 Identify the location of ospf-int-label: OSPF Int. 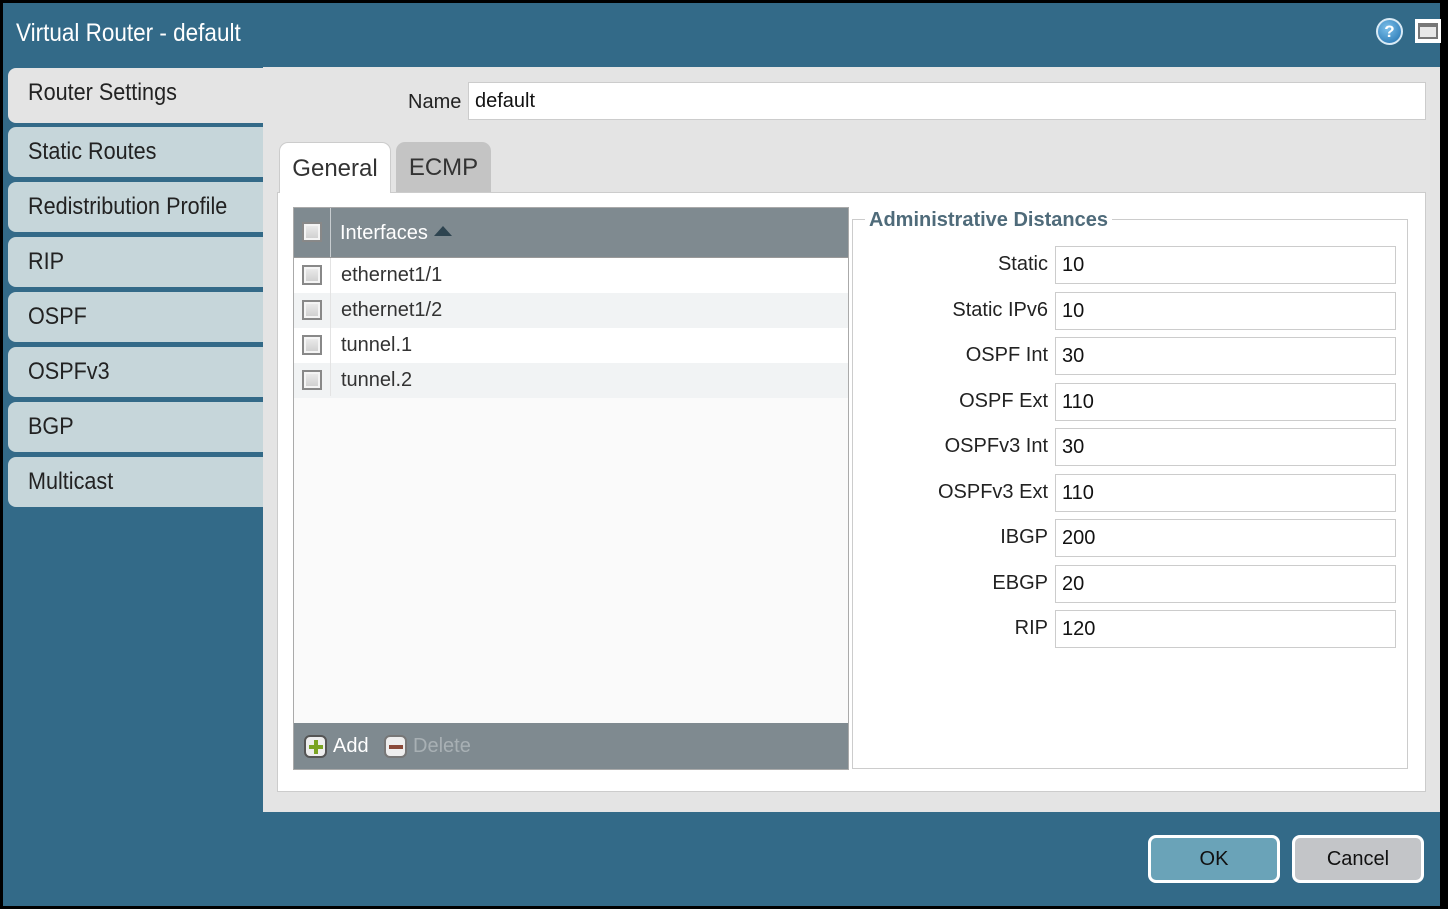
(1006, 355).